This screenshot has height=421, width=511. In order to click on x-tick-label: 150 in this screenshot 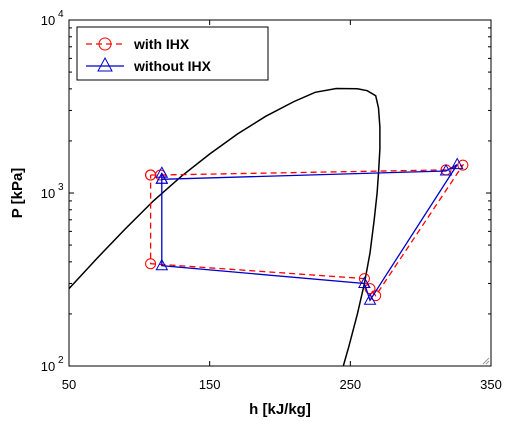, I will do `click(210, 384)`.